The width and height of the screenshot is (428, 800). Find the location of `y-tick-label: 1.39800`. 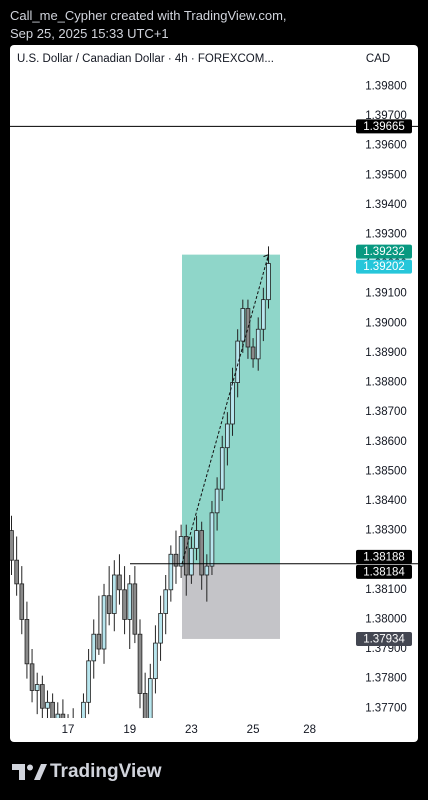

y-tick-label: 1.39800 is located at coordinates (386, 86).